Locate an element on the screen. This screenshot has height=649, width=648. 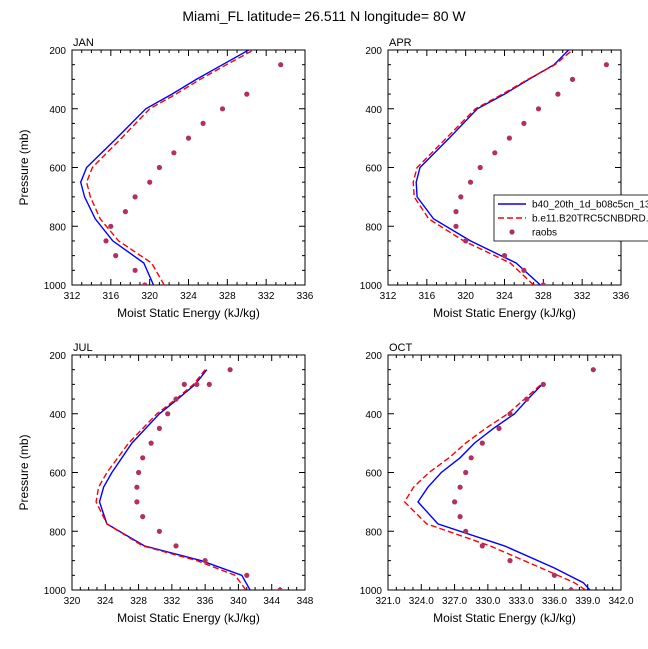
x-tick-label: 339.0 is located at coordinates (587, 601).